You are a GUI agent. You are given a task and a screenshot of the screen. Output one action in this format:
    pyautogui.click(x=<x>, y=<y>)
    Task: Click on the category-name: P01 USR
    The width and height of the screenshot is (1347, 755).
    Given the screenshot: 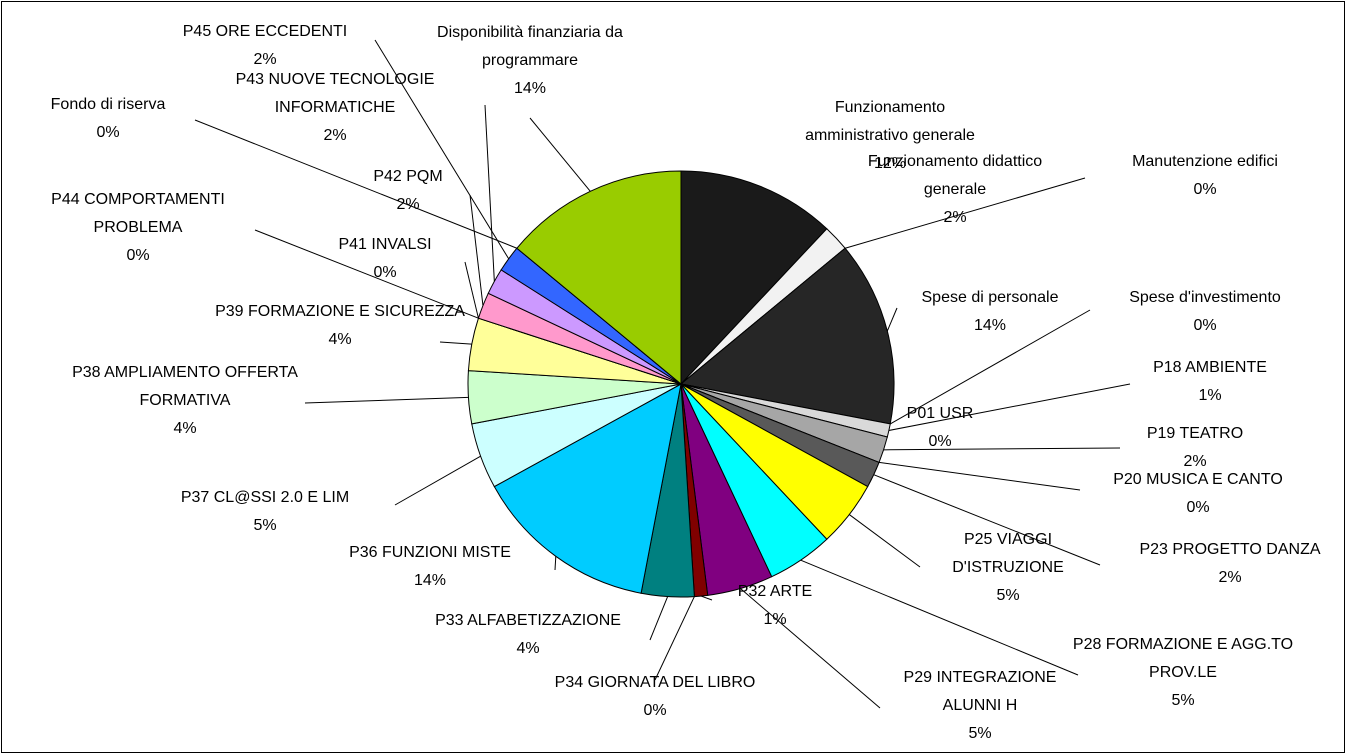 What is the action you would take?
    pyautogui.click(x=940, y=413)
    